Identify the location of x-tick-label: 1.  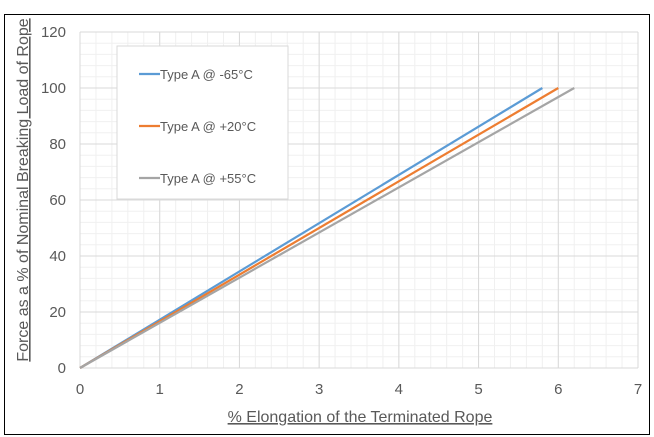
(160, 389).